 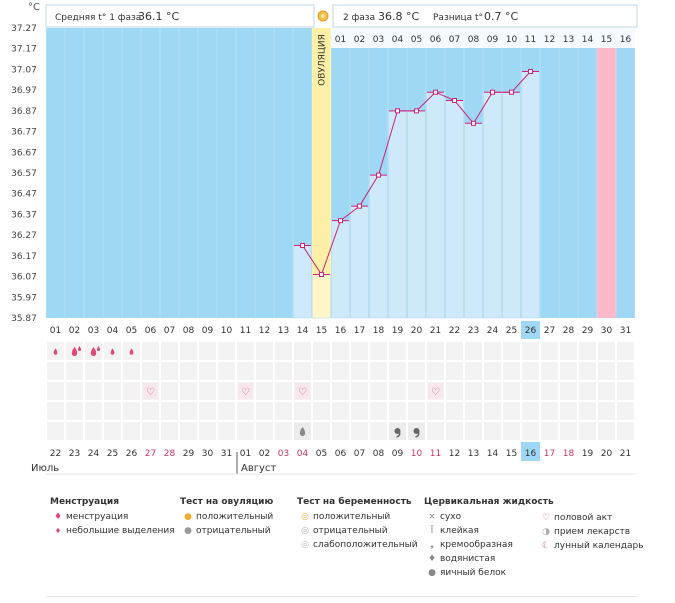 I want to click on calendar-date: 11, so click(x=435, y=454).